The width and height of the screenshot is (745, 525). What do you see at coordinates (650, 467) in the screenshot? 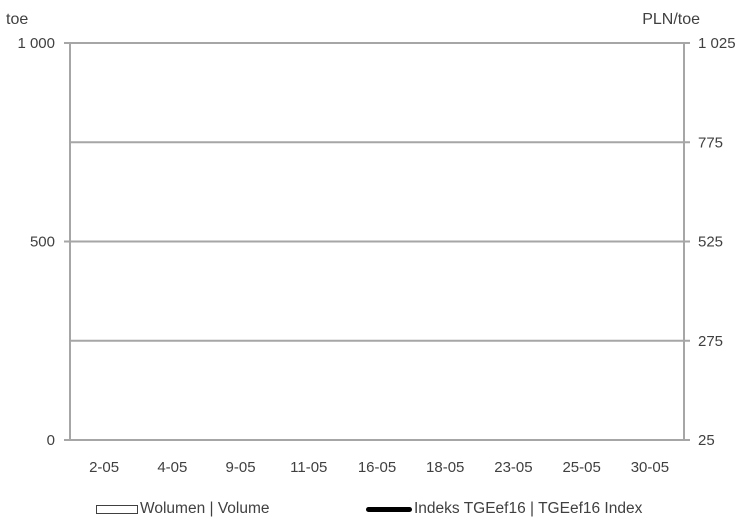
I see `x-tick-label: 30-05` at bounding box center [650, 467].